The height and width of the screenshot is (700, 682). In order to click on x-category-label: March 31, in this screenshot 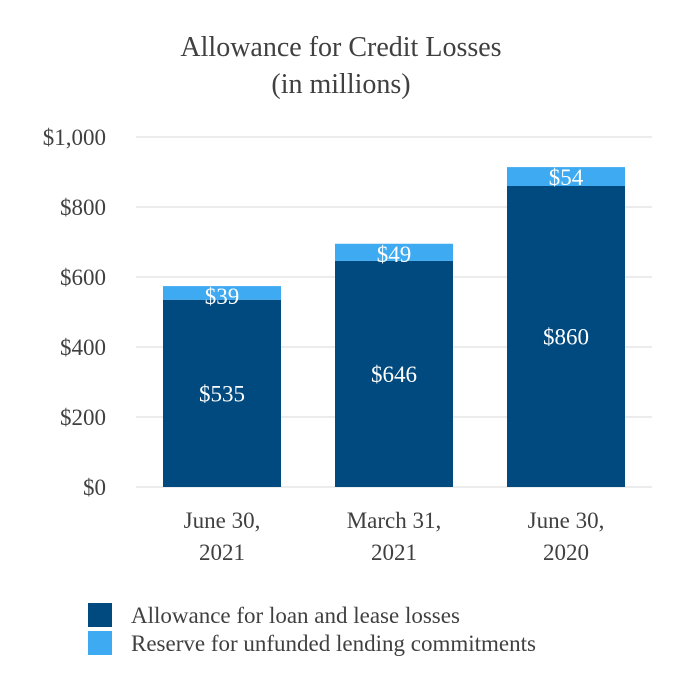, I will do `click(394, 520)`.